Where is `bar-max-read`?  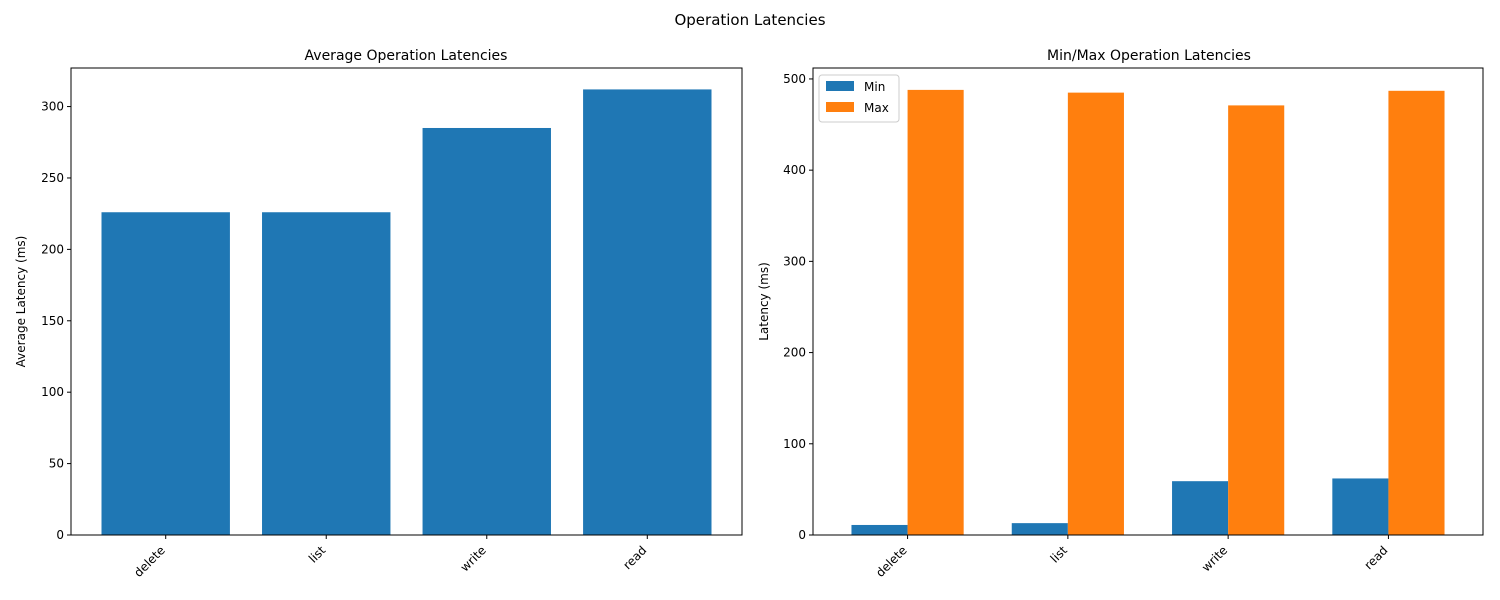
bar-max-read is located at coordinates (1416, 312).